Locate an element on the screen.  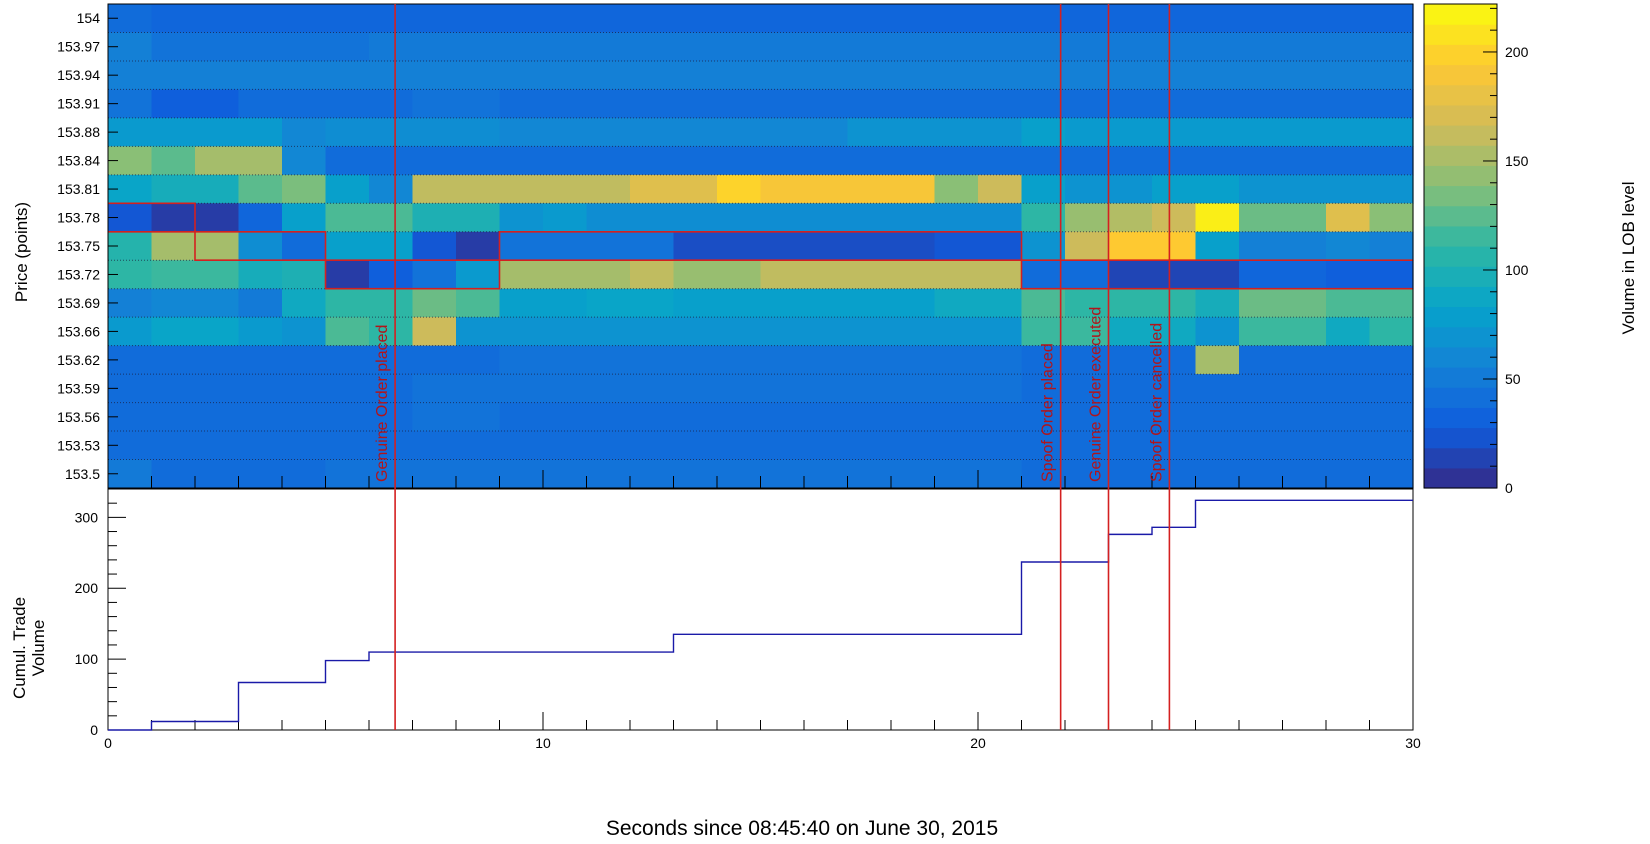
time-tick-label: 20 is located at coordinates (978, 743).